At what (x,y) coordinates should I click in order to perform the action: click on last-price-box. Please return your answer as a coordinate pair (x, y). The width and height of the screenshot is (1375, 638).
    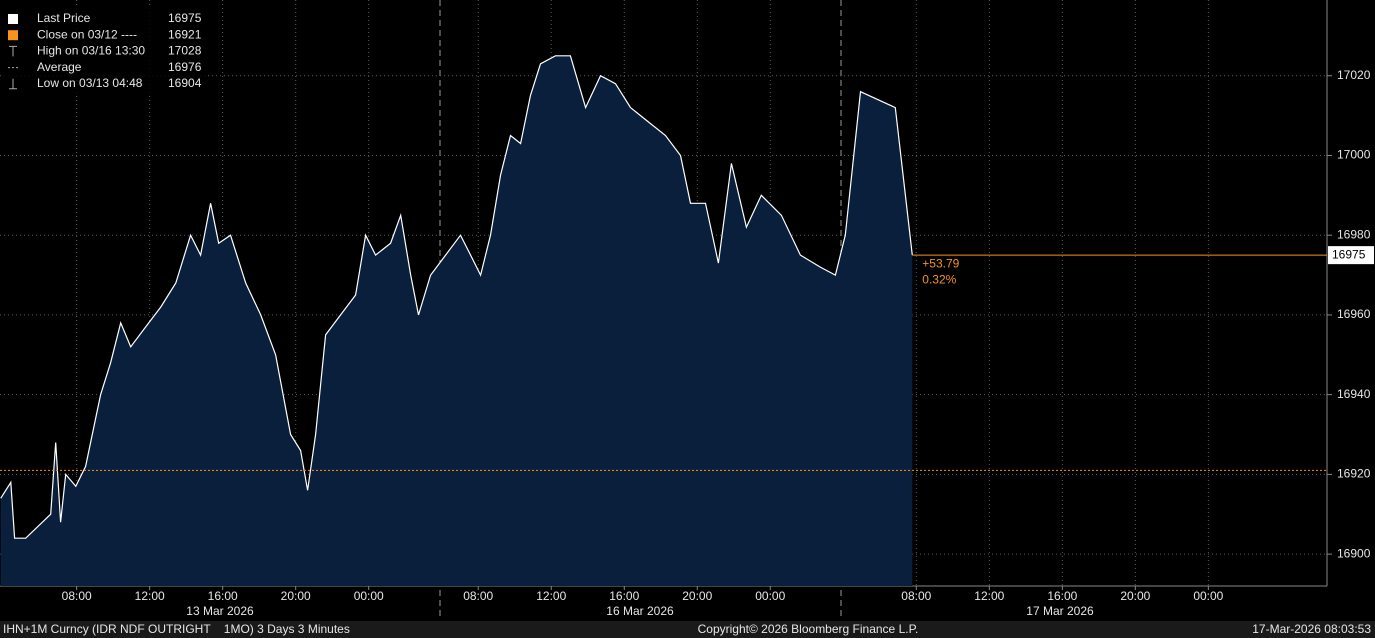
    Looking at the image, I should click on (1351, 255).